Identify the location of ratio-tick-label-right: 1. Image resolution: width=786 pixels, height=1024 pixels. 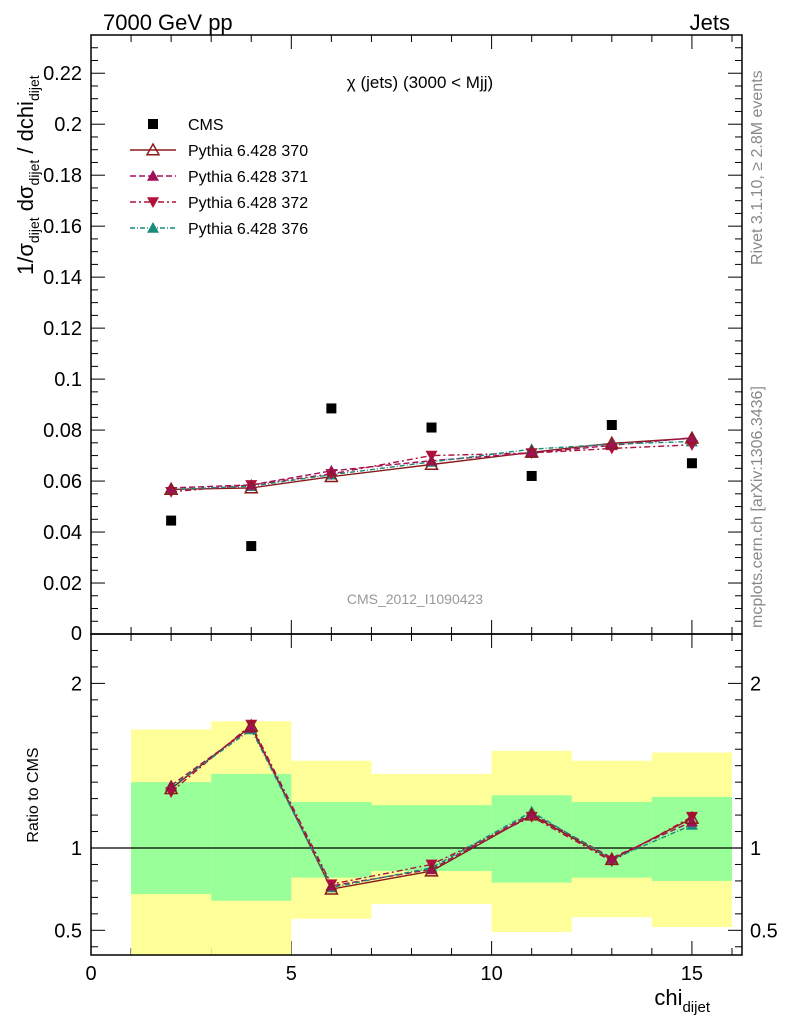
(755, 849).